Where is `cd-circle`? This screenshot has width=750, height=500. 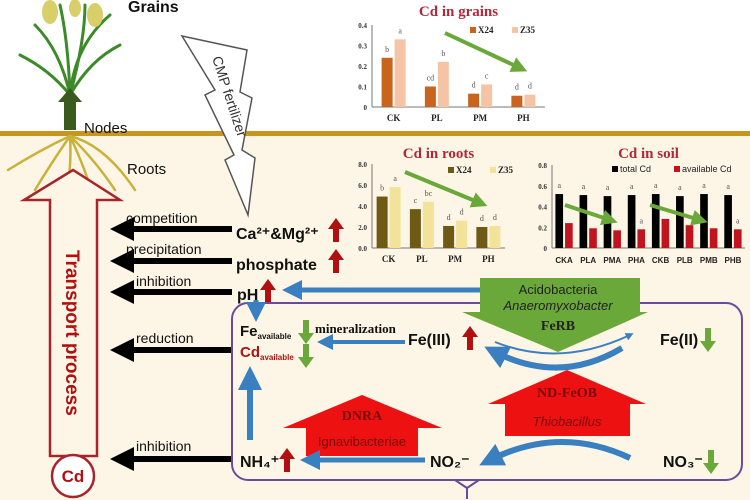
cd-circle is located at coordinates (73, 476).